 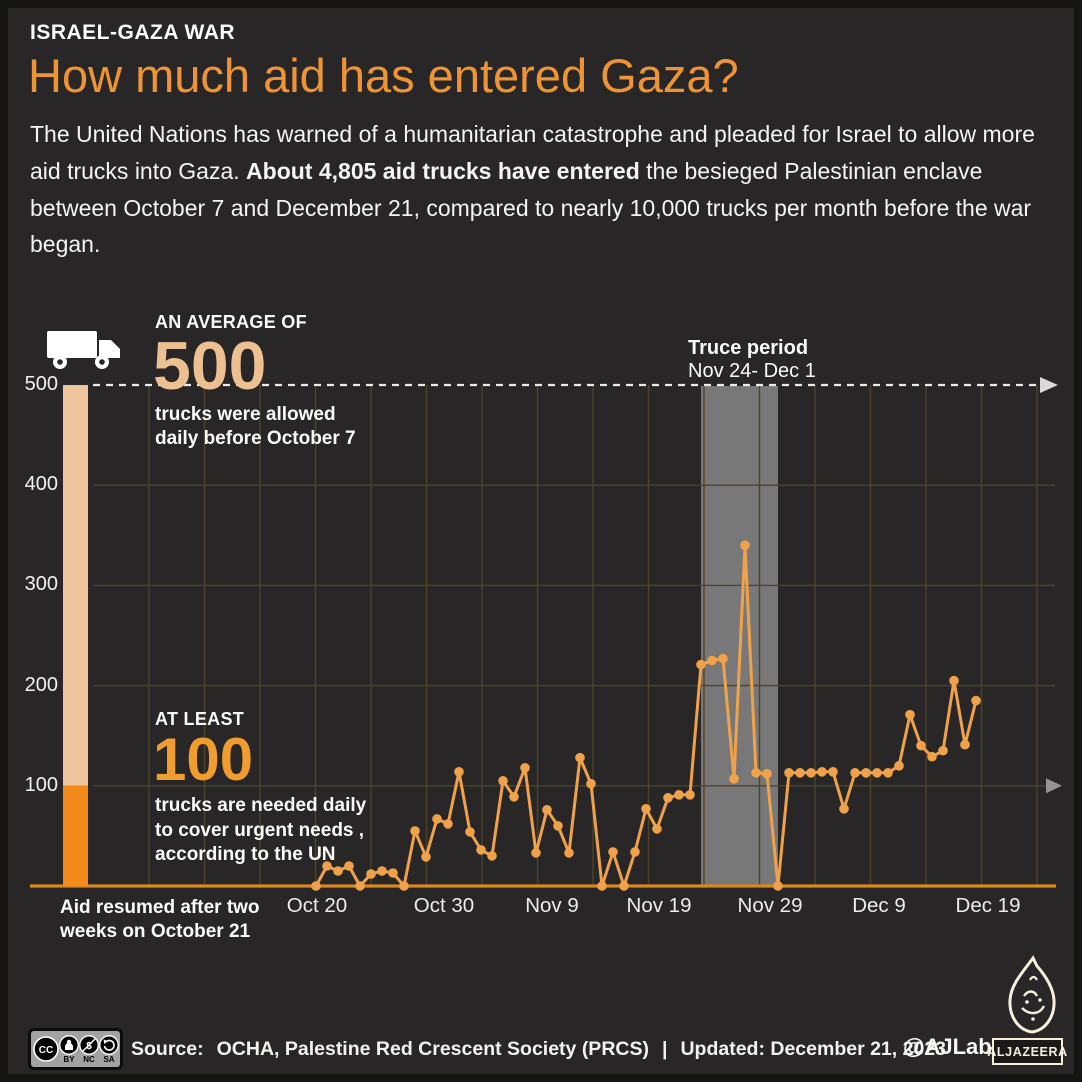 What do you see at coordinates (444, 905) in the screenshot?
I see `x-tick-label: Oct 30` at bounding box center [444, 905].